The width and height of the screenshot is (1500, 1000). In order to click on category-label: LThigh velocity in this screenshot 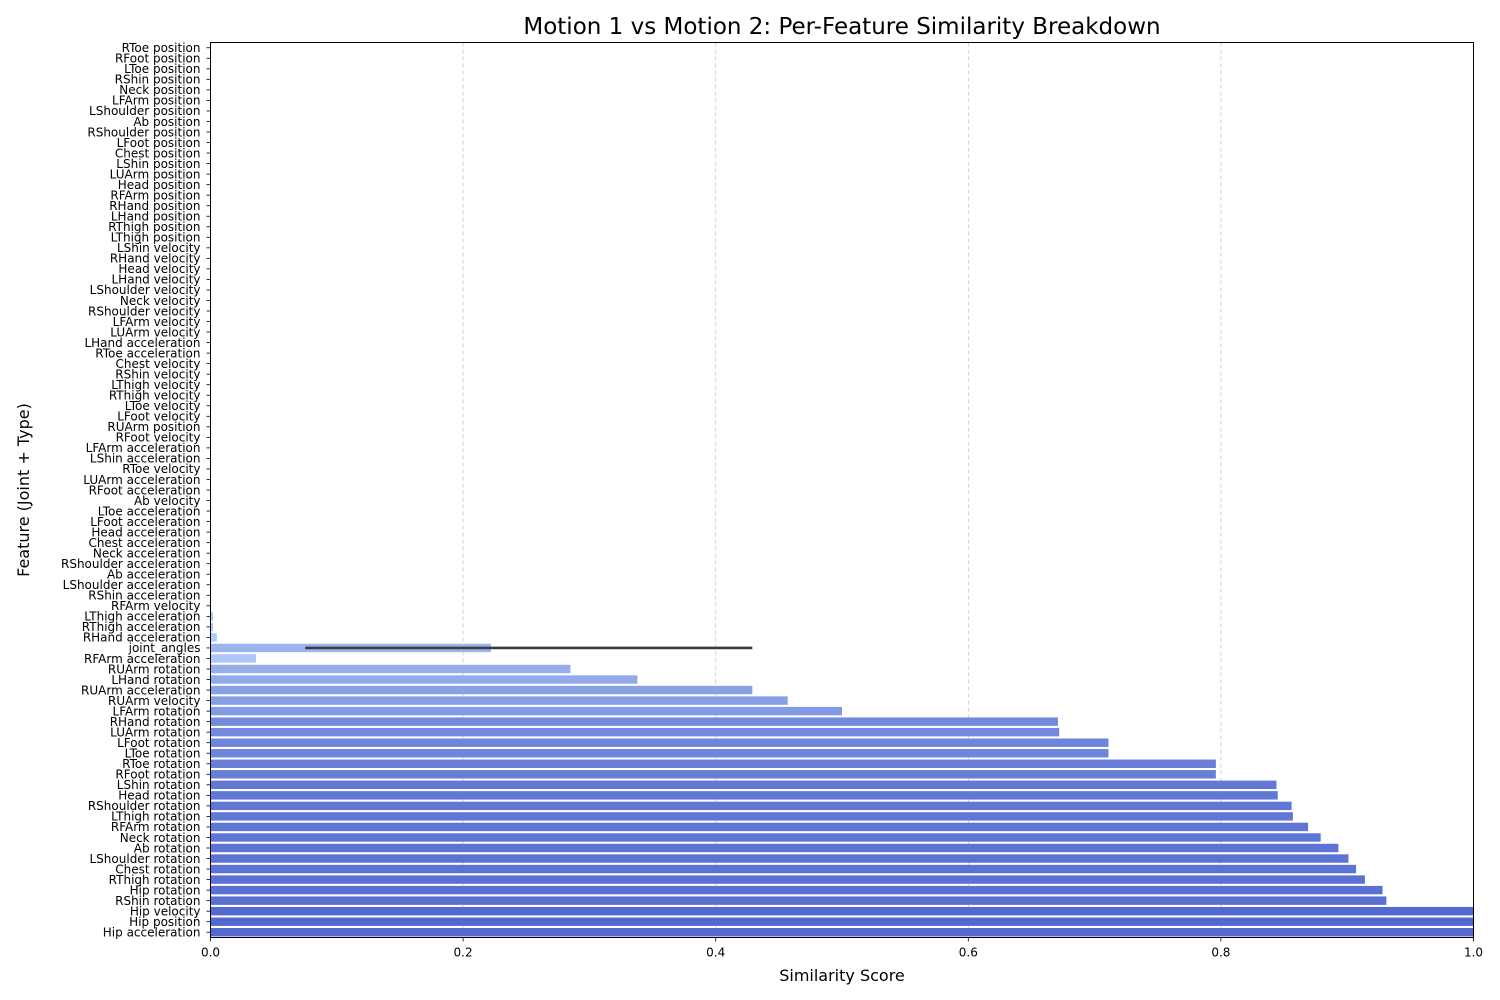, I will do `click(155, 385)`.